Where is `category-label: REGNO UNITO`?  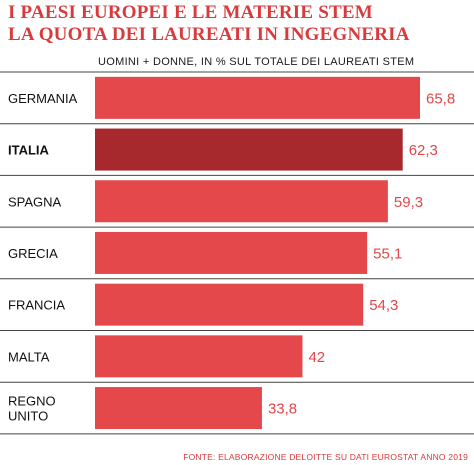
category-label: REGNO UNITO is located at coordinates (32, 409).